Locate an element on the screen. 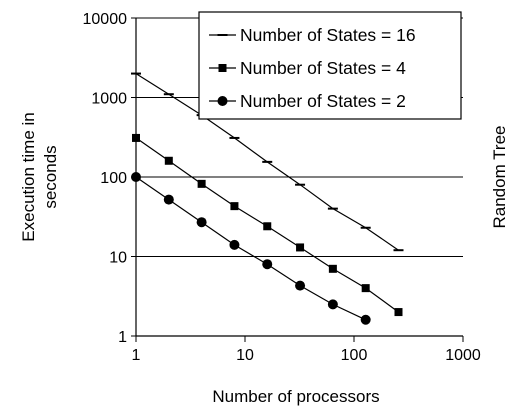 The width and height of the screenshot is (516, 416). y-tick-label-1000: 1000 is located at coordinates (109, 99).